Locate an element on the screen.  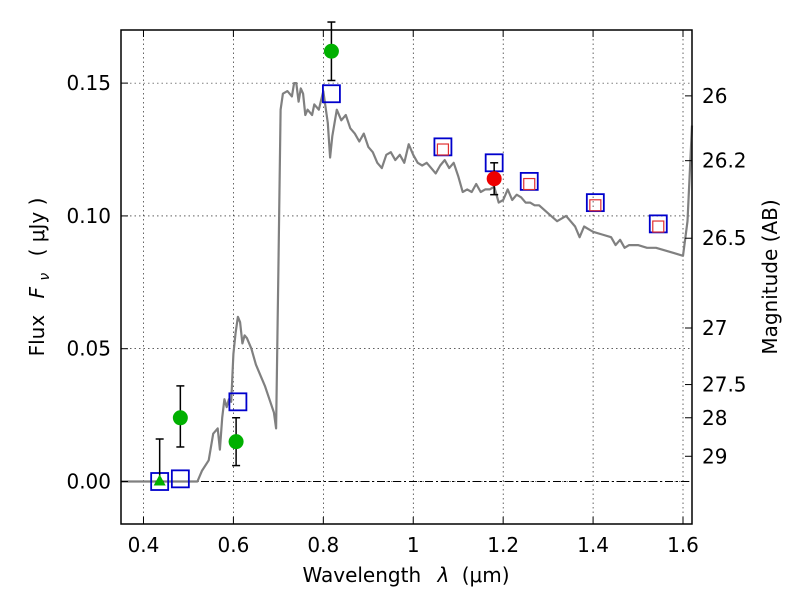
y-axis-label-unit: ( μJy ) is located at coordinates (37, 227).